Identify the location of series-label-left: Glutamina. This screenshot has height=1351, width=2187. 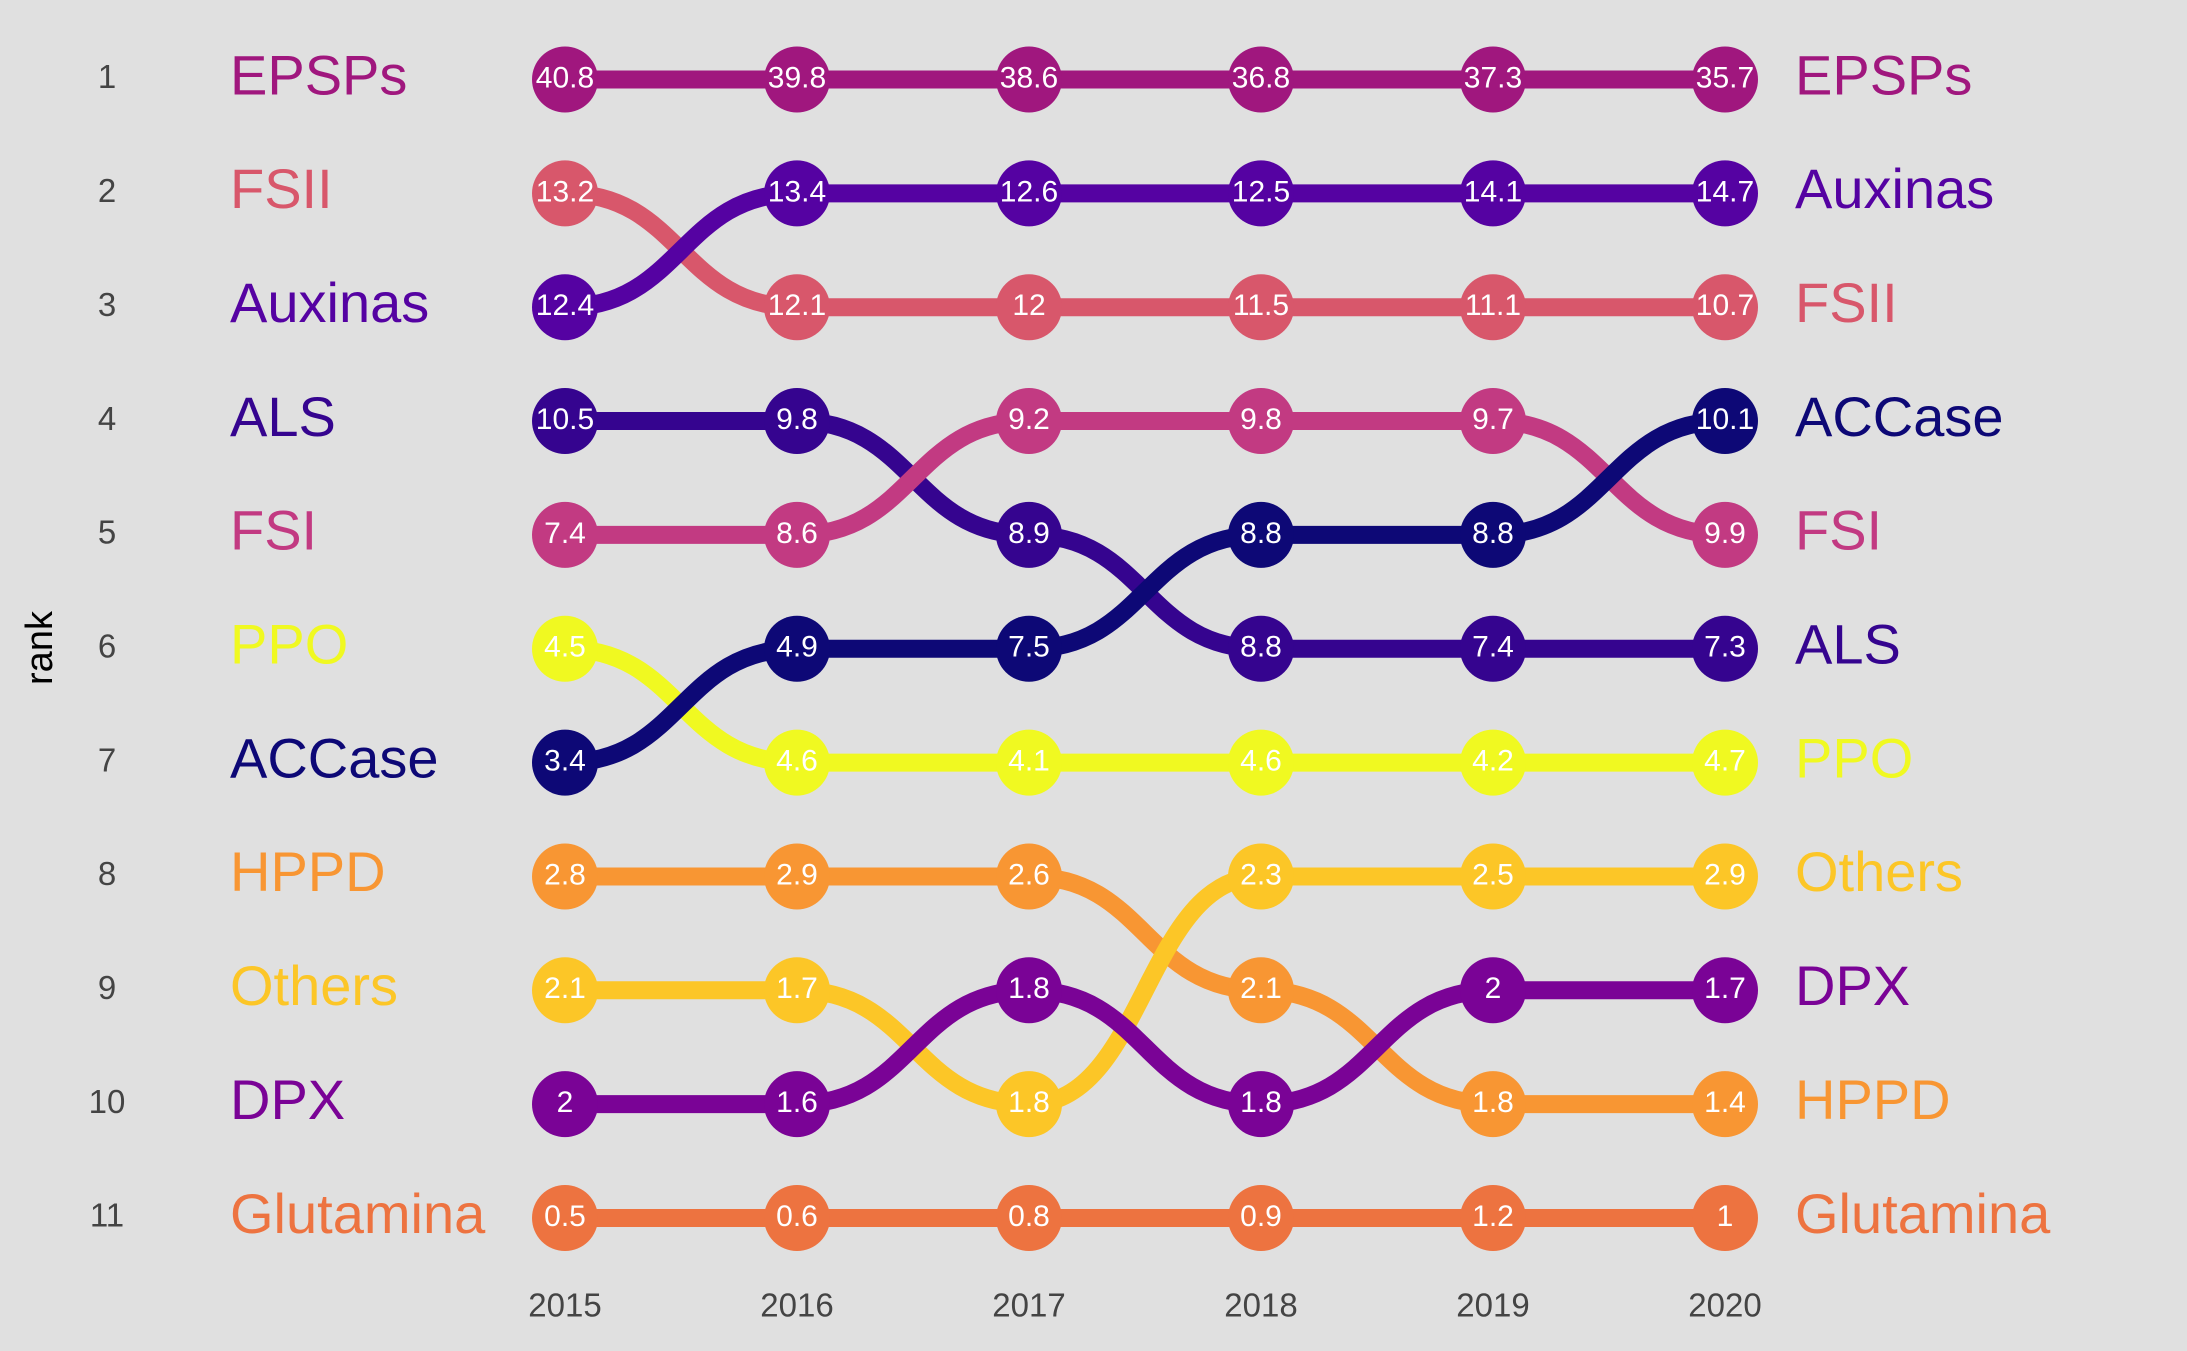
(358, 1213).